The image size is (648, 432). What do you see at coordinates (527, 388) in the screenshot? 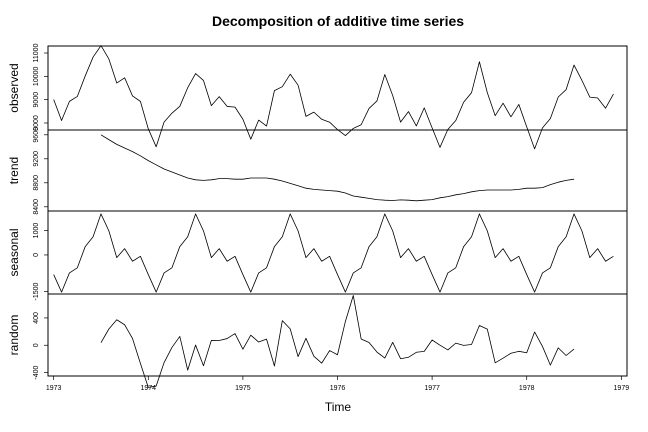
I see `x-tick-label: 1978` at bounding box center [527, 388].